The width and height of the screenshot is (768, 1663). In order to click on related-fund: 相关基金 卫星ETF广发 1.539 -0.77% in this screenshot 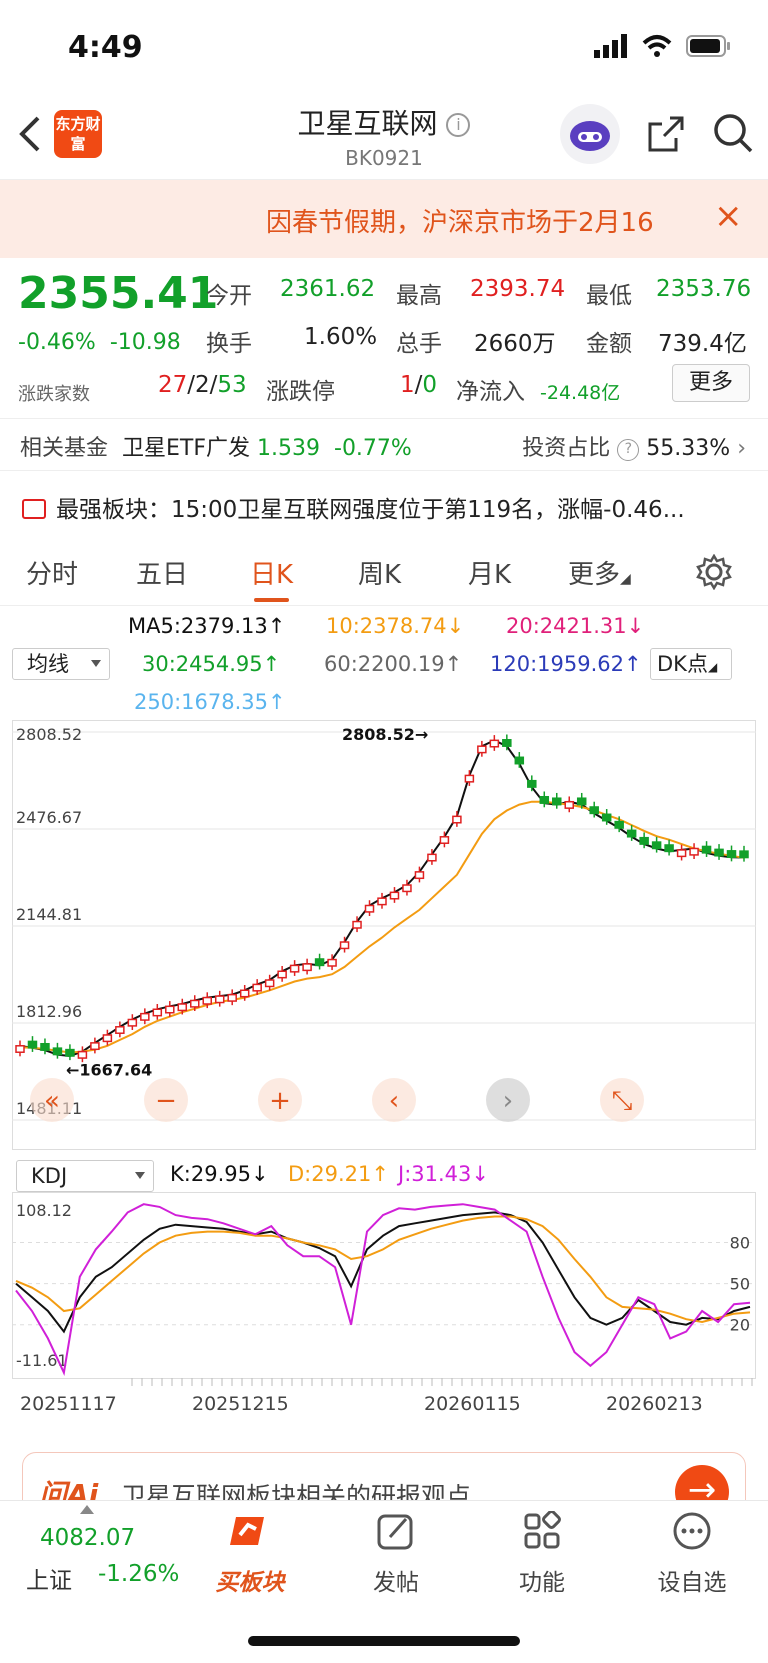, I will do `click(216, 446)`.